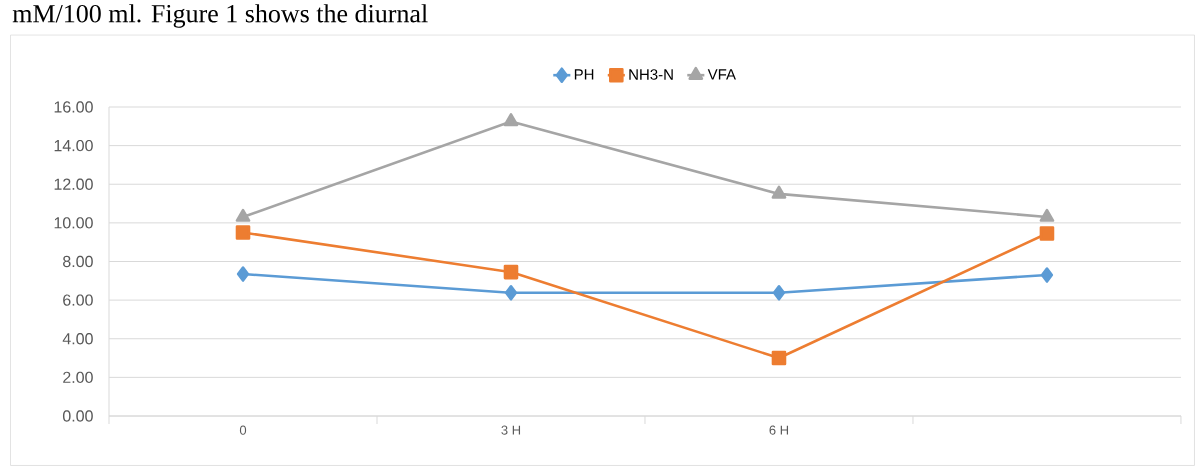  I want to click on x-tick-label: 0, so click(243, 430).